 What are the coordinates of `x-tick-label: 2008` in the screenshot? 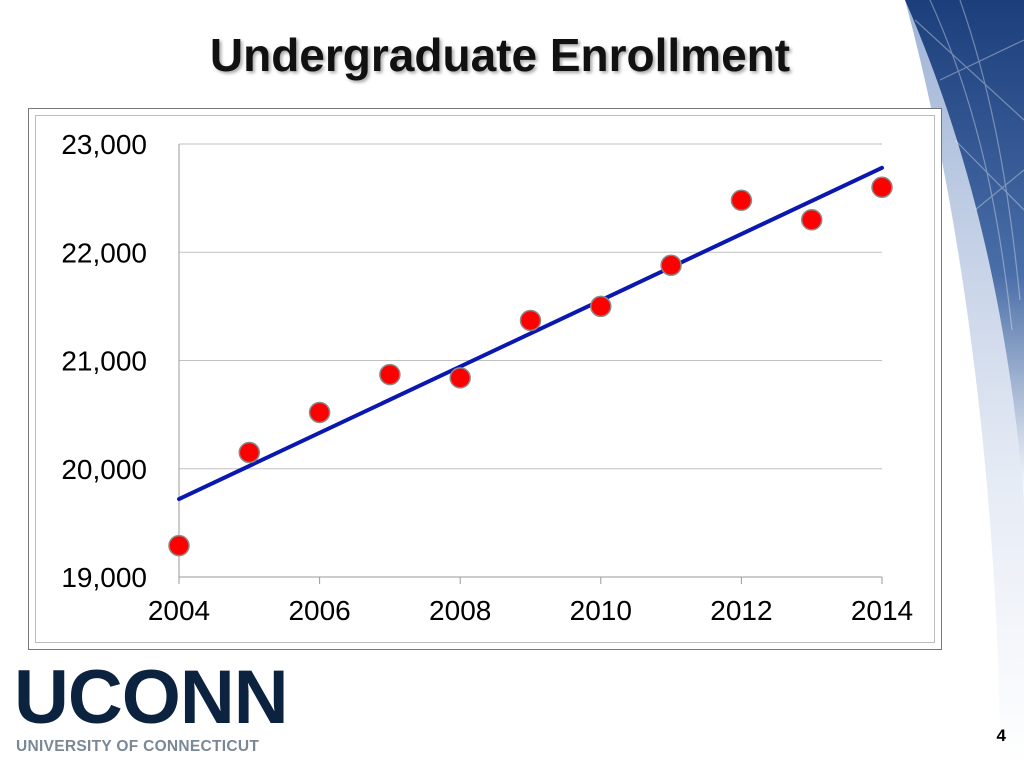 It's located at (460, 610).